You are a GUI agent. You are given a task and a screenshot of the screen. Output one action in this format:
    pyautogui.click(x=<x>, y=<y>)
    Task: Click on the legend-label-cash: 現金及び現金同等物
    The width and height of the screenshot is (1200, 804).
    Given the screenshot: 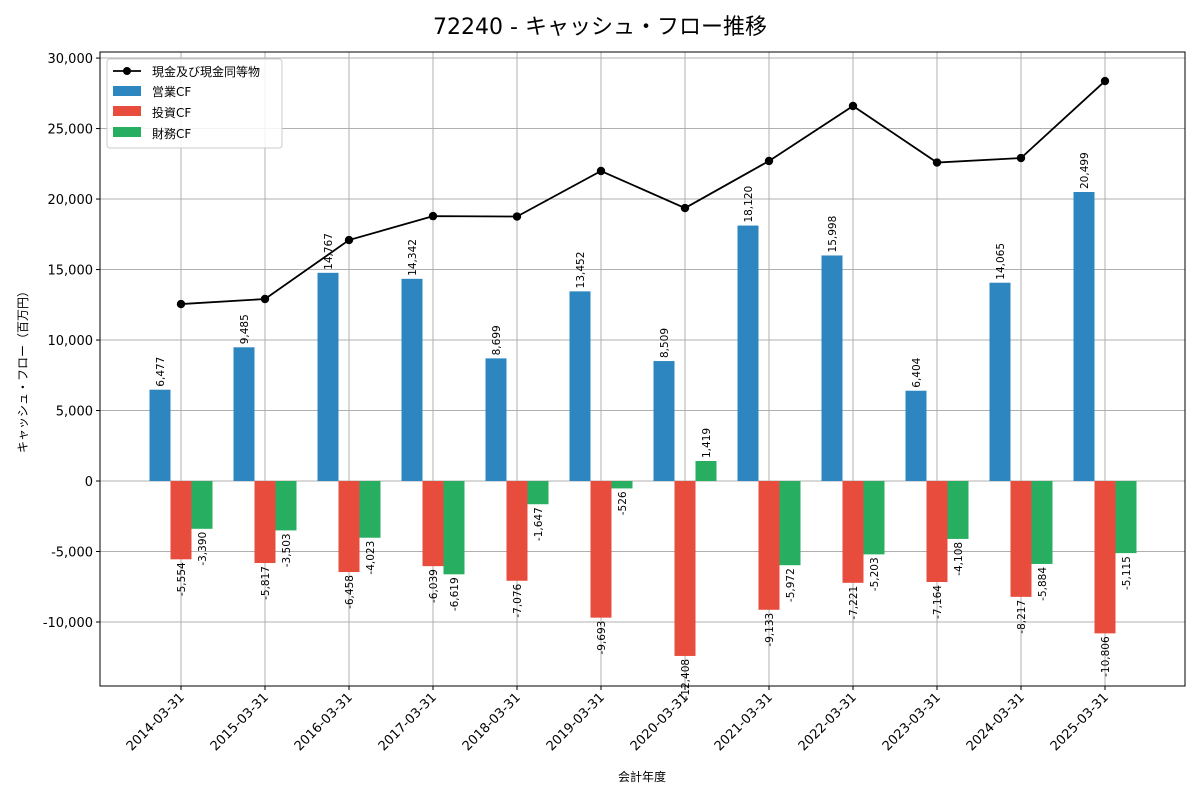 What is the action you would take?
    pyautogui.click(x=206, y=71)
    